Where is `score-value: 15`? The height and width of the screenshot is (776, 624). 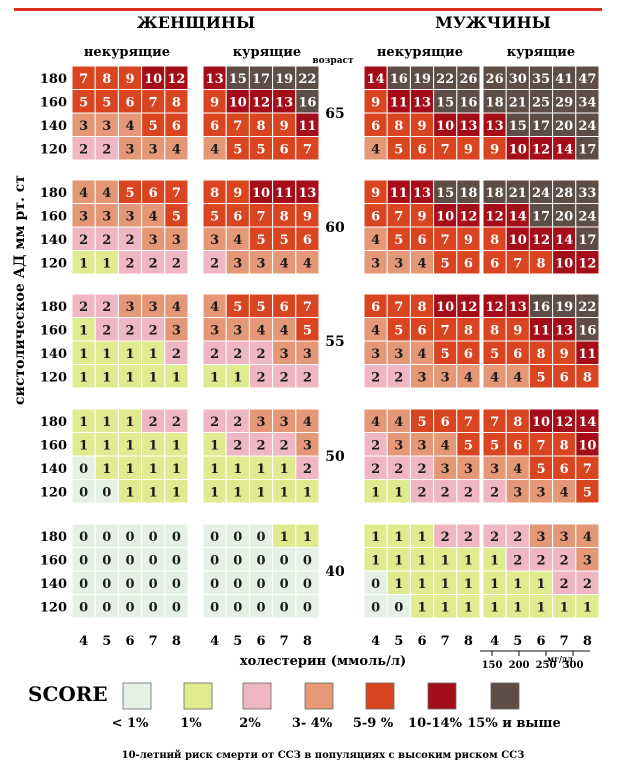
score-value: 15 is located at coordinates (445, 193).